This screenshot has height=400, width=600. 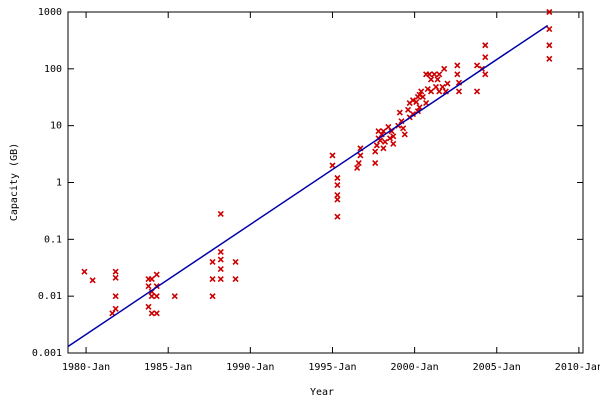 What do you see at coordinates (332, 367) in the screenshot?
I see `x-tick-label: 1995-Jan` at bounding box center [332, 367].